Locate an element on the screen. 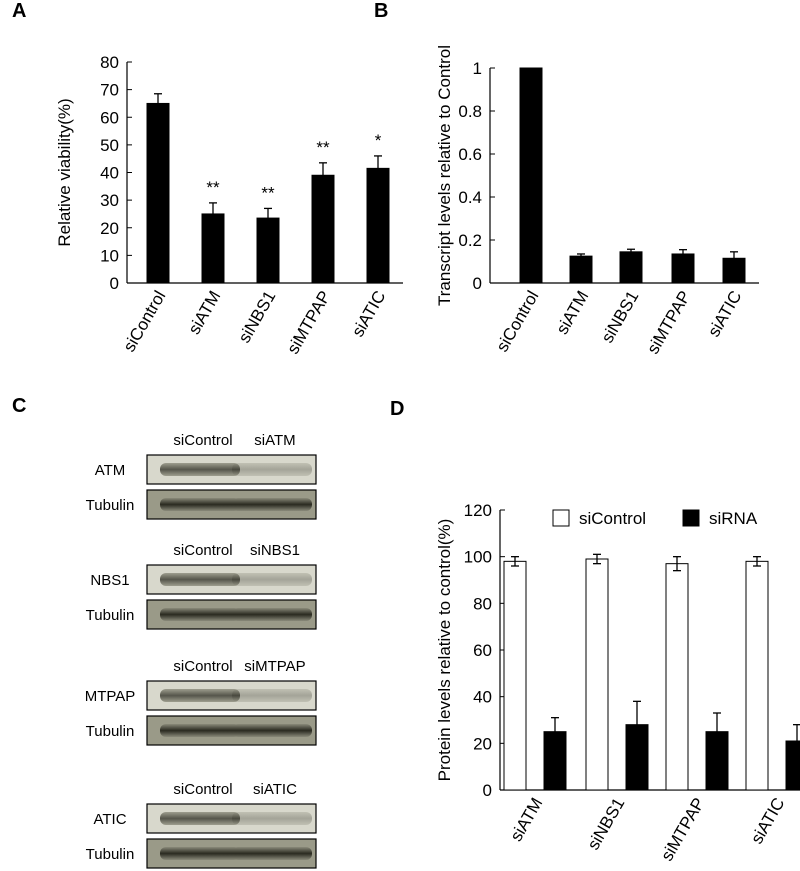  y-axis-label: Transcript levels relative to Control is located at coordinates (444, 175).